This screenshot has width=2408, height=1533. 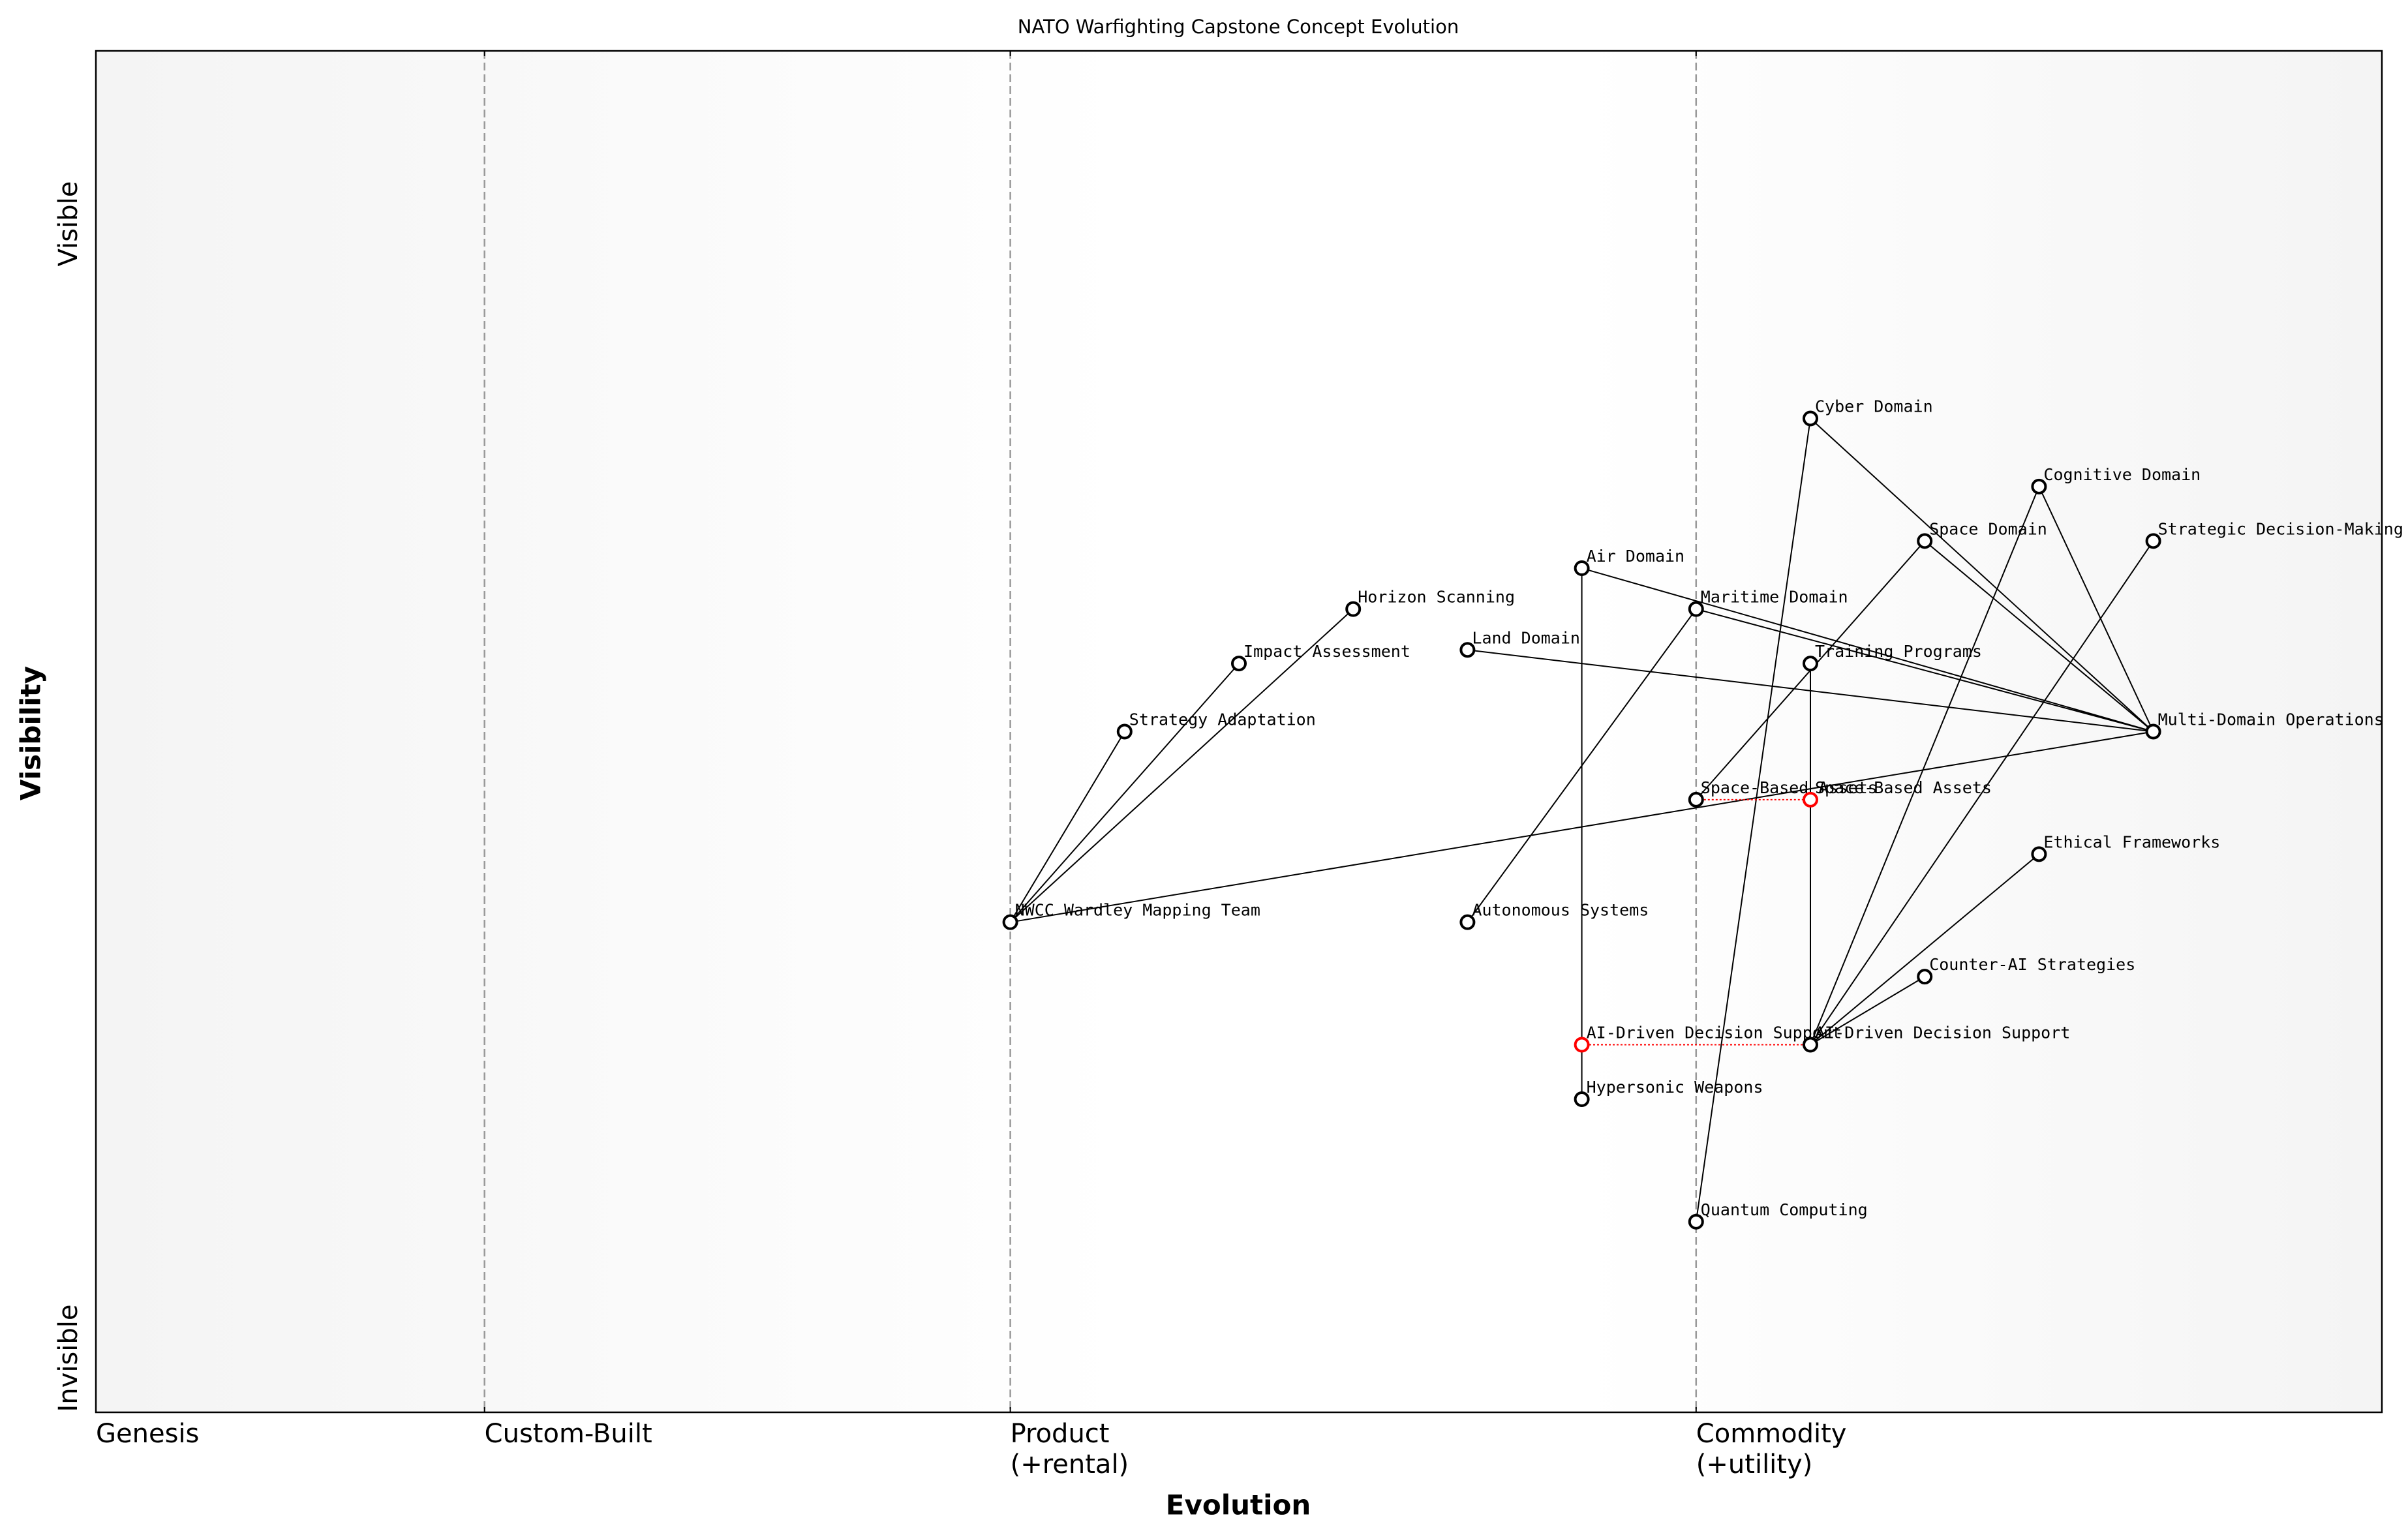 What do you see at coordinates (68, 224) in the screenshot?
I see `y-label-visible: Visible` at bounding box center [68, 224].